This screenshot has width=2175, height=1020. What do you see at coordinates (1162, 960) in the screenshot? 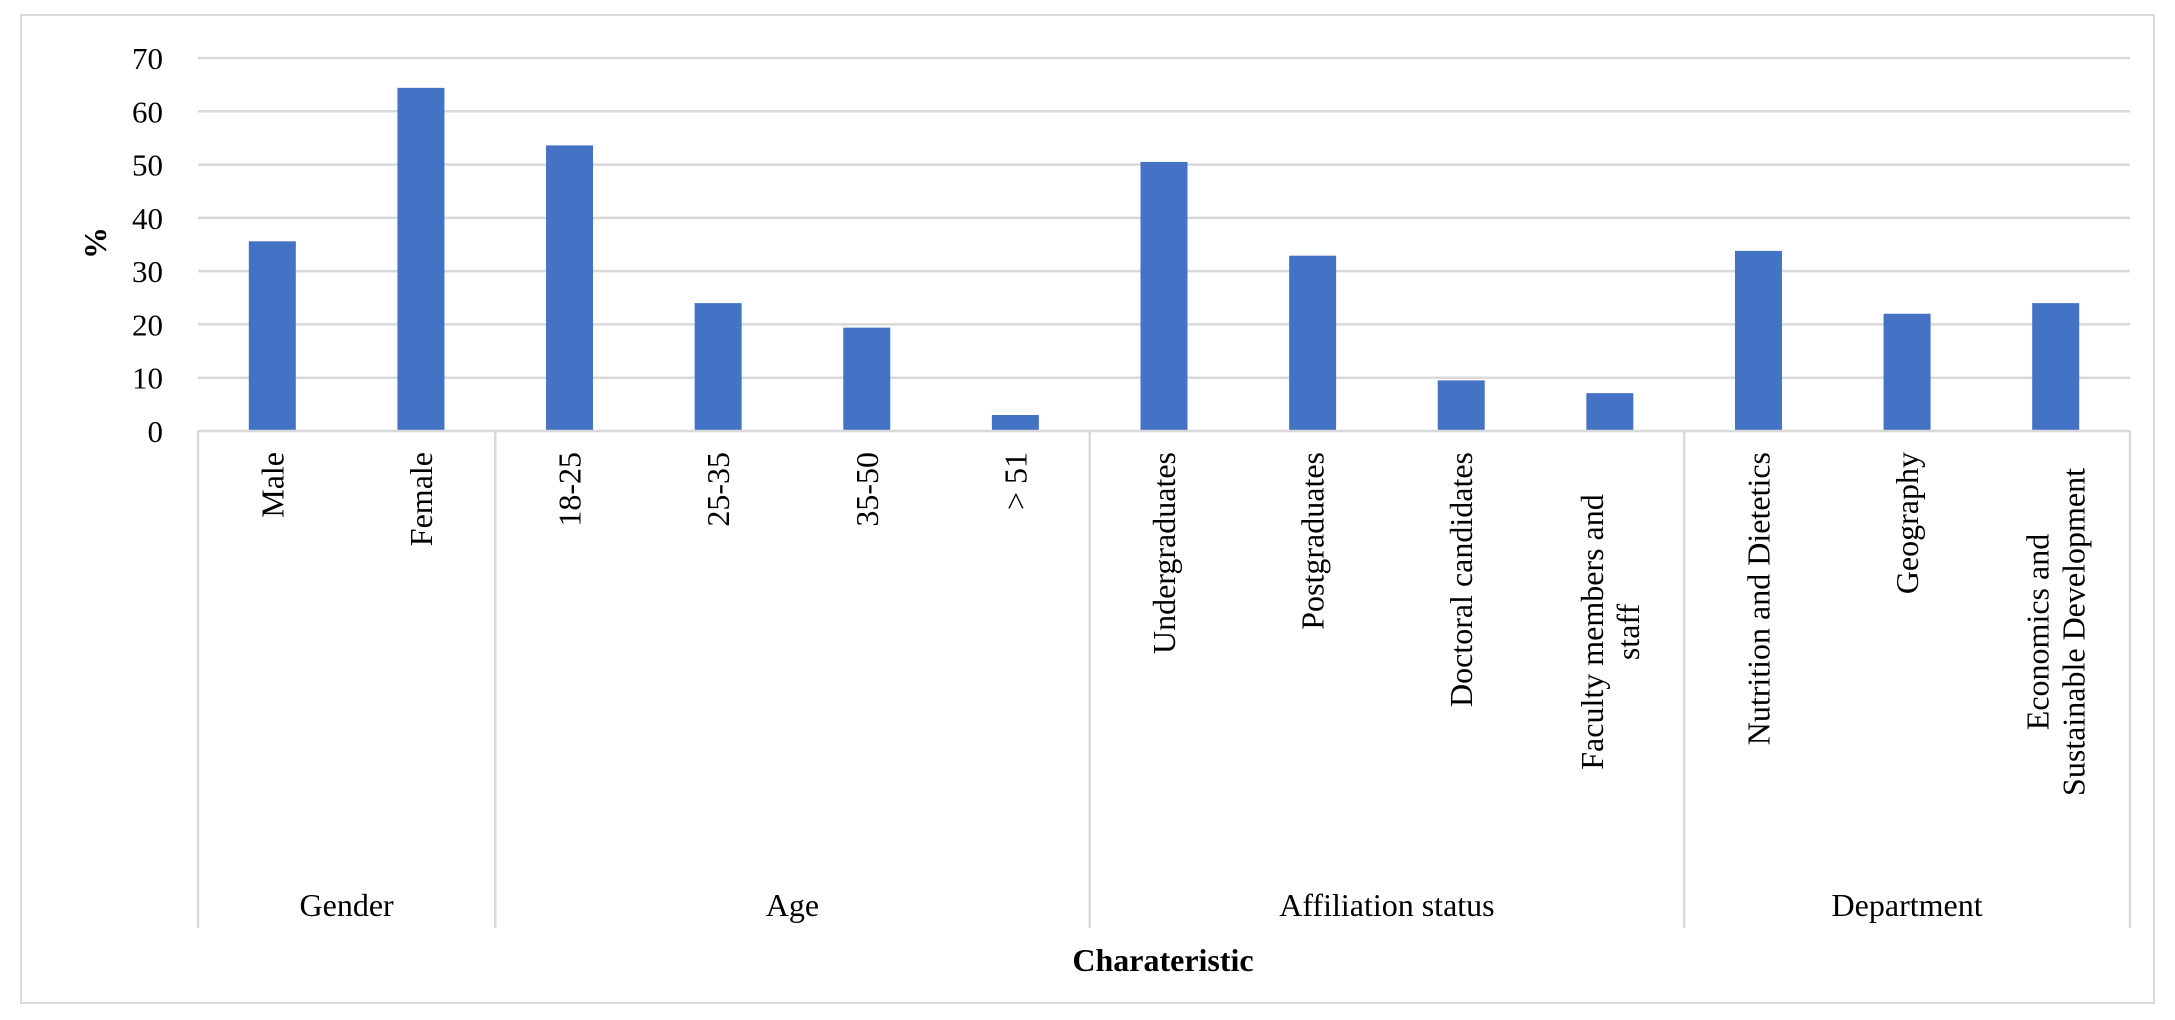
I see `x-axis-title: Charateristic` at bounding box center [1162, 960].